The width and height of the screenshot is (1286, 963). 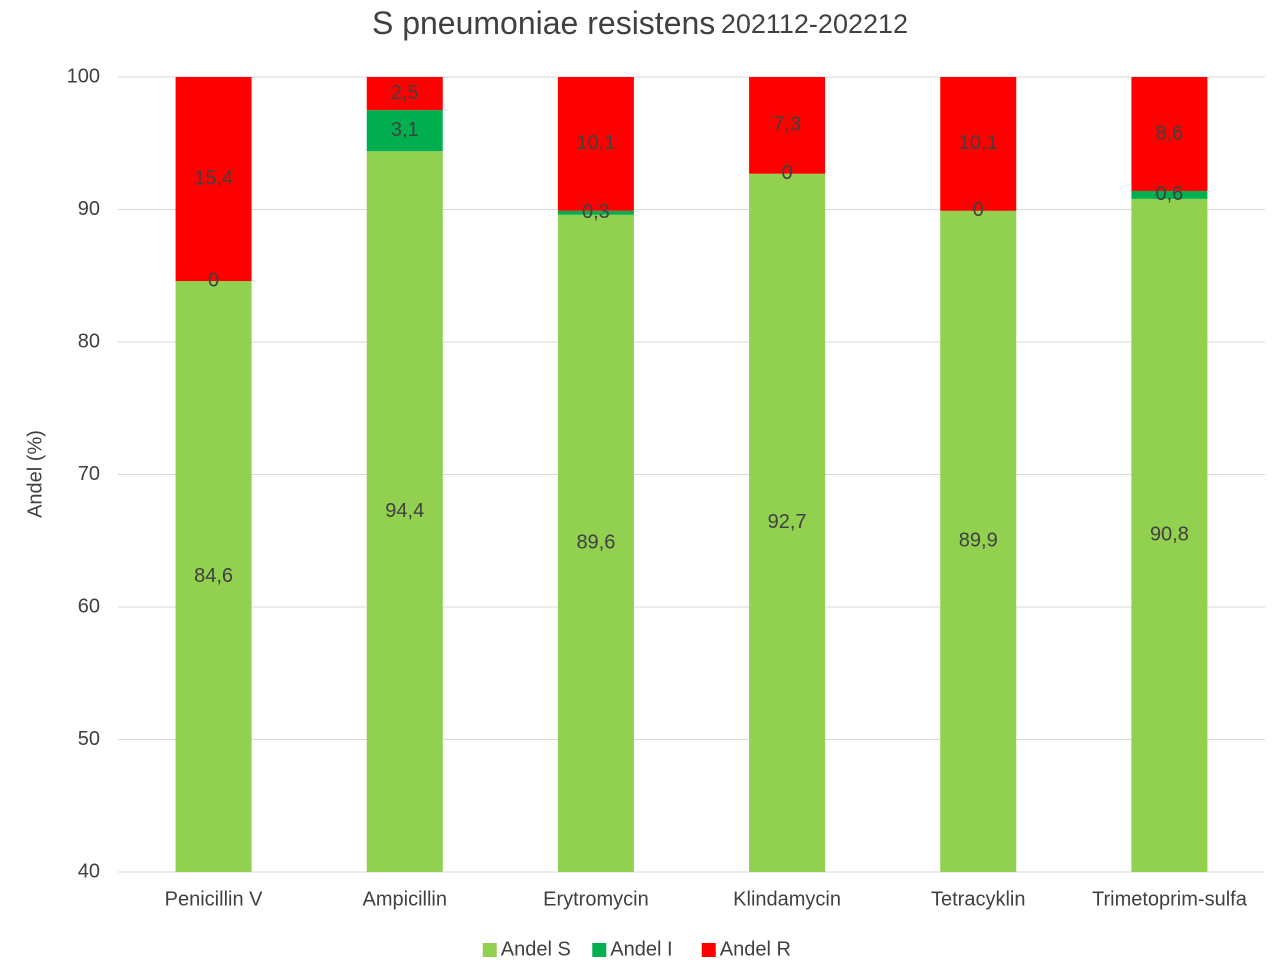 What do you see at coordinates (787, 899) in the screenshot?
I see `x-tick-label: Klindamycin` at bounding box center [787, 899].